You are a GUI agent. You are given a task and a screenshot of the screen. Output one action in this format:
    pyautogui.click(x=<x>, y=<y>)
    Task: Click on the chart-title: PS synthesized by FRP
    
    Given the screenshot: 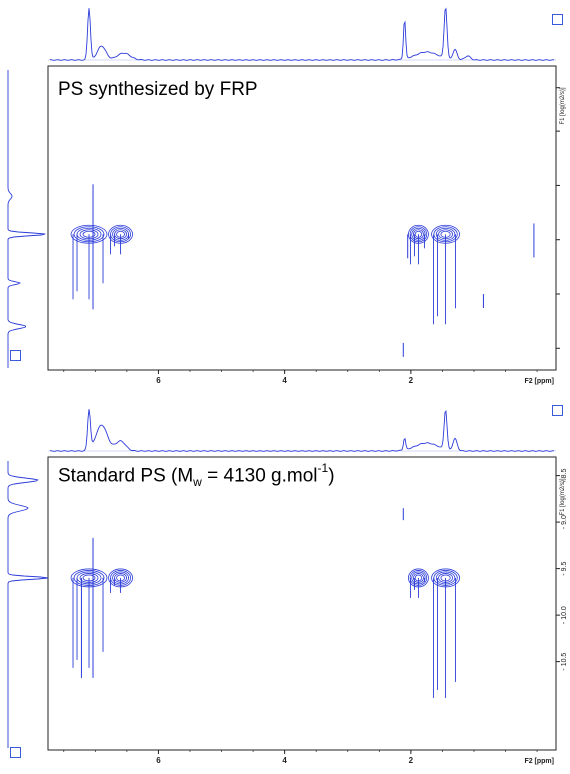 What is the action you would take?
    pyautogui.click(x=158, y=89)
    